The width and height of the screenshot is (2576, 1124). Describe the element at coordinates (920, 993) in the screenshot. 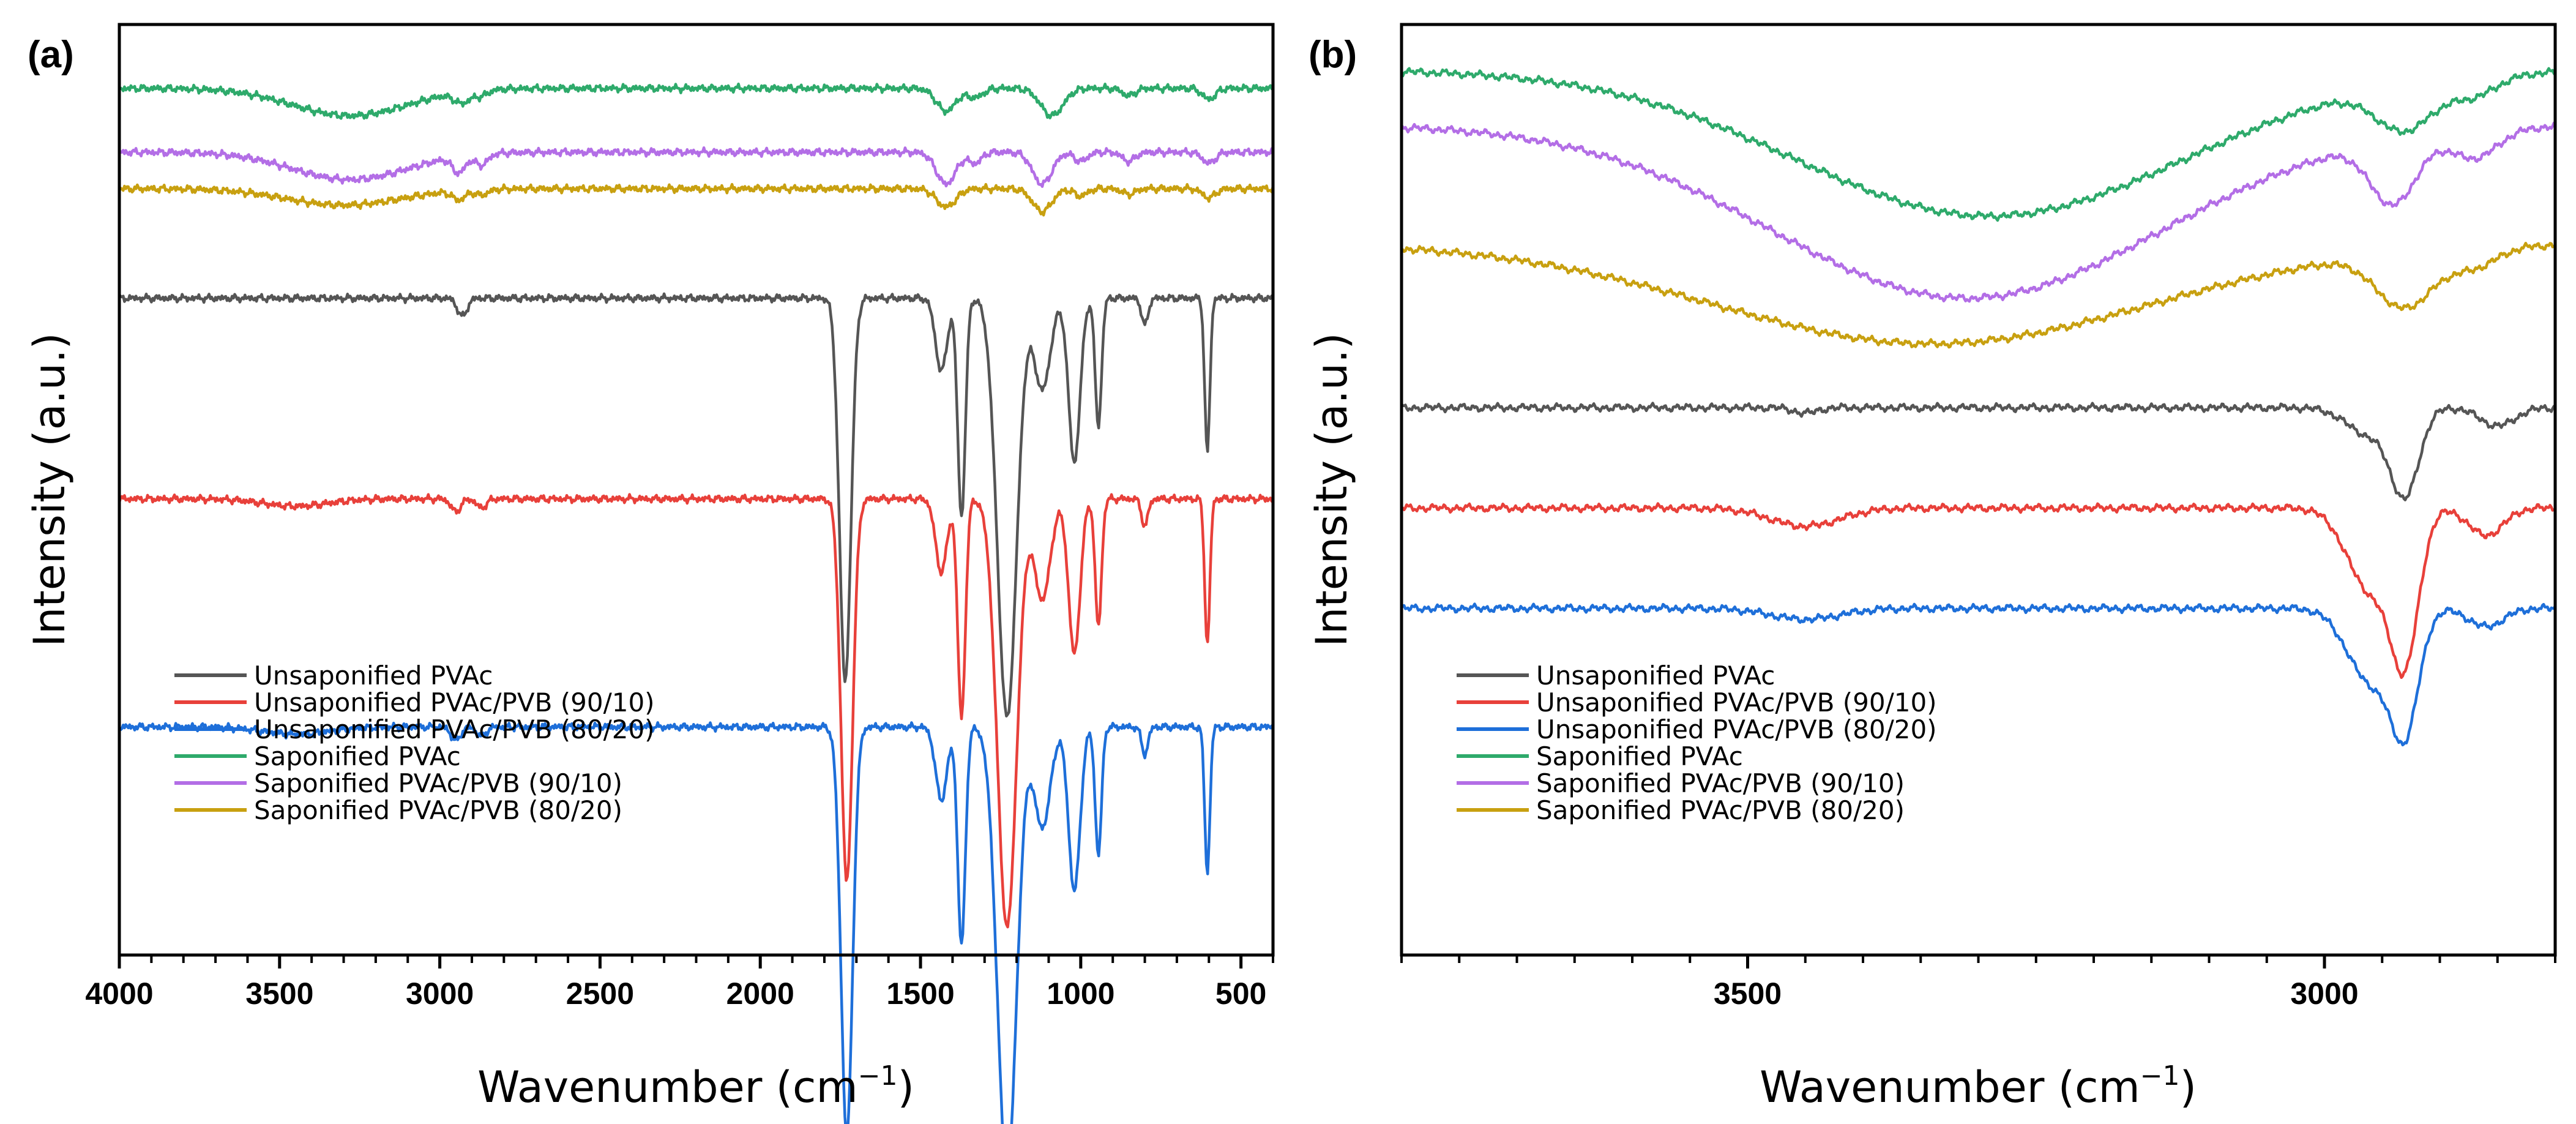

I see `panel-a-tick-label-1500: 1500` at that location.